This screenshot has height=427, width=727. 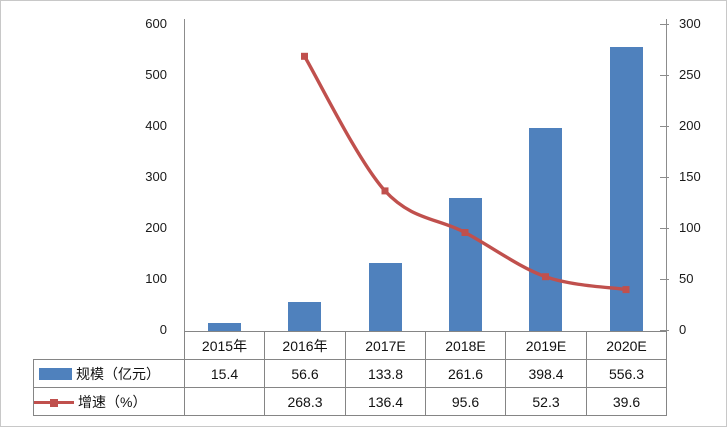 What do you see at coordinates (690, 74) in the screenshot?
I see `right-axis-tick-label: 250` at bounding box center [690, 74].